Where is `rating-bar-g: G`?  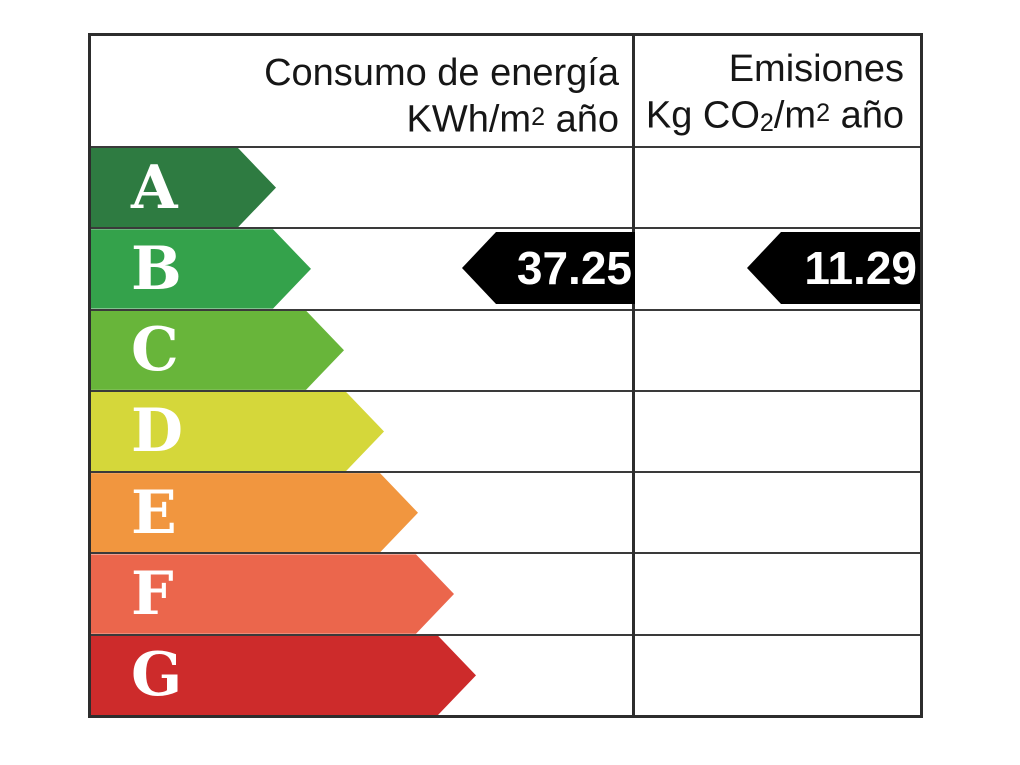 rating-bar-g: G is located at coordinates (283, 675).